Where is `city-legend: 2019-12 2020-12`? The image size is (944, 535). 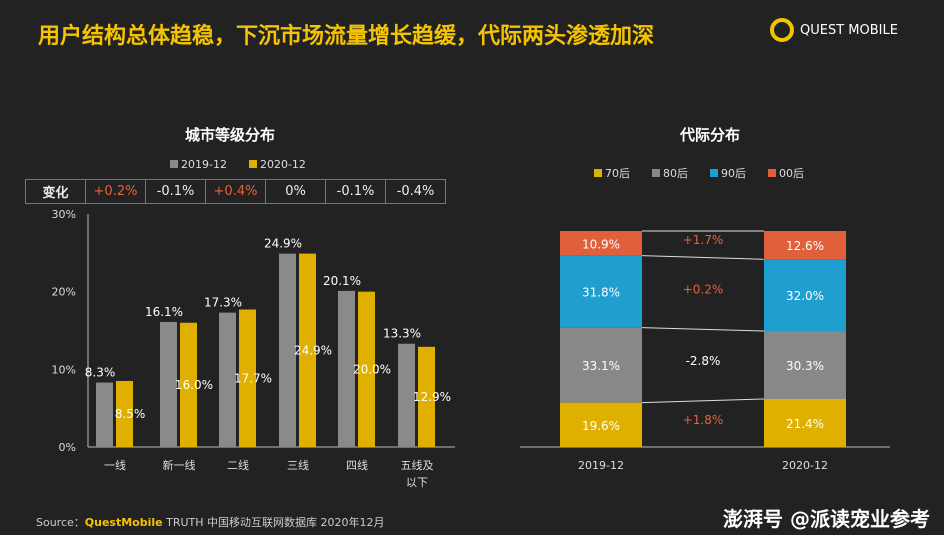 city-legend: 2019-12 2020-12 is located at coordinates (238, 164).